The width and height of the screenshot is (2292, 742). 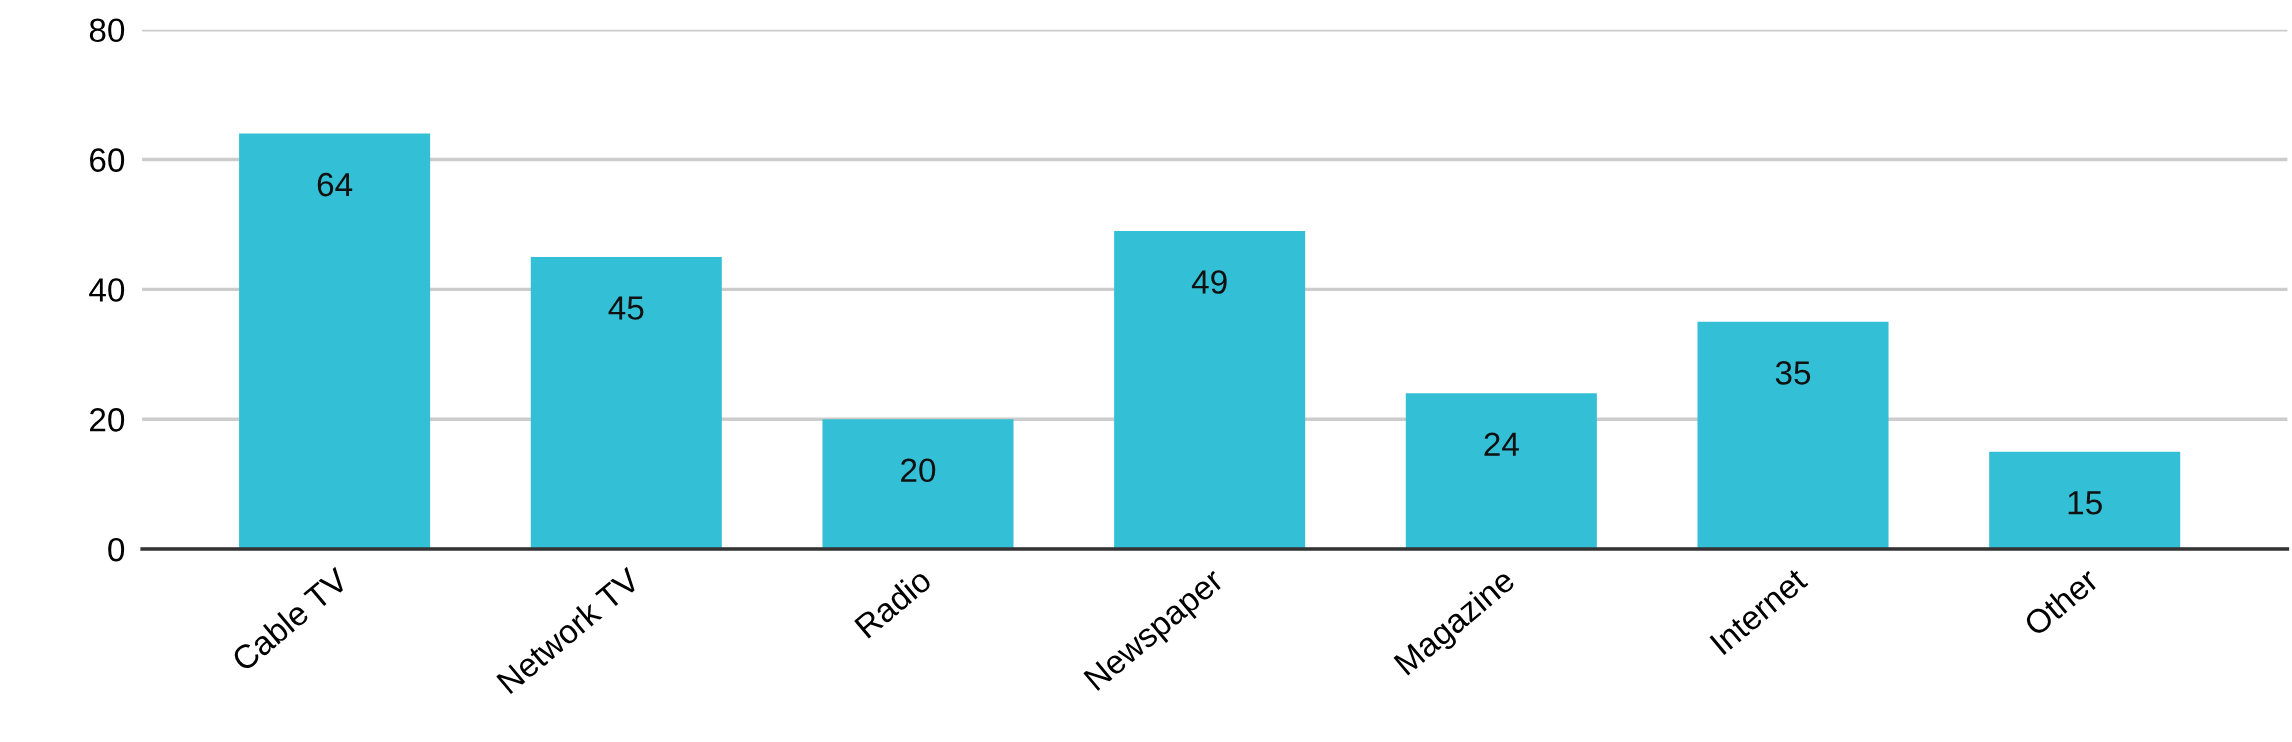 What do you see at coordinates (2085, 503) in the screenshot?
I see `data-label: 15` at bounding box center [2085, 503].